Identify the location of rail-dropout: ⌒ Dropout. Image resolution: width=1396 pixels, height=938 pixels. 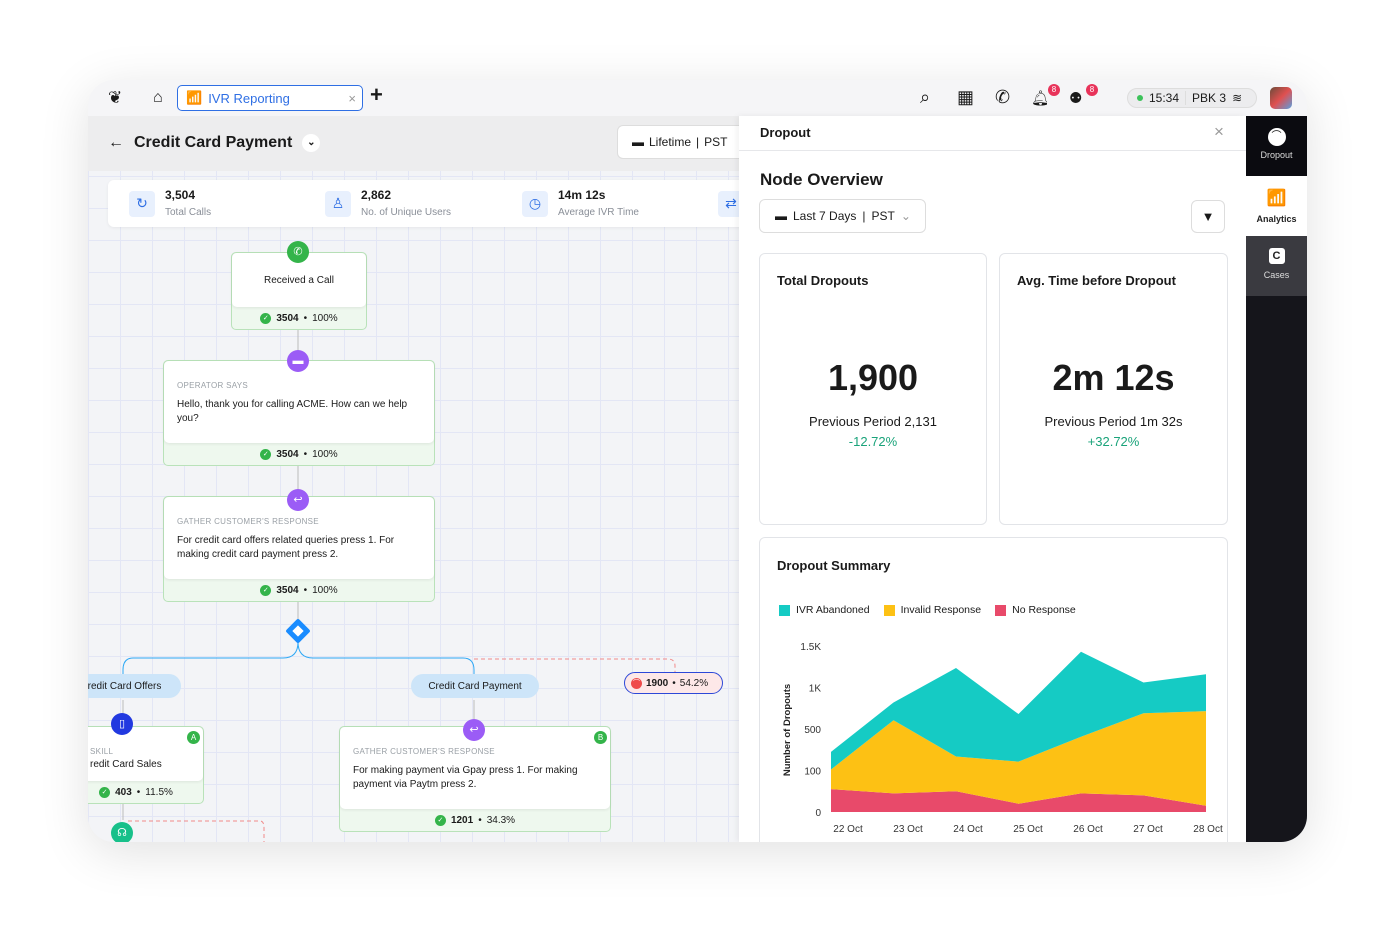
(1276, 146).